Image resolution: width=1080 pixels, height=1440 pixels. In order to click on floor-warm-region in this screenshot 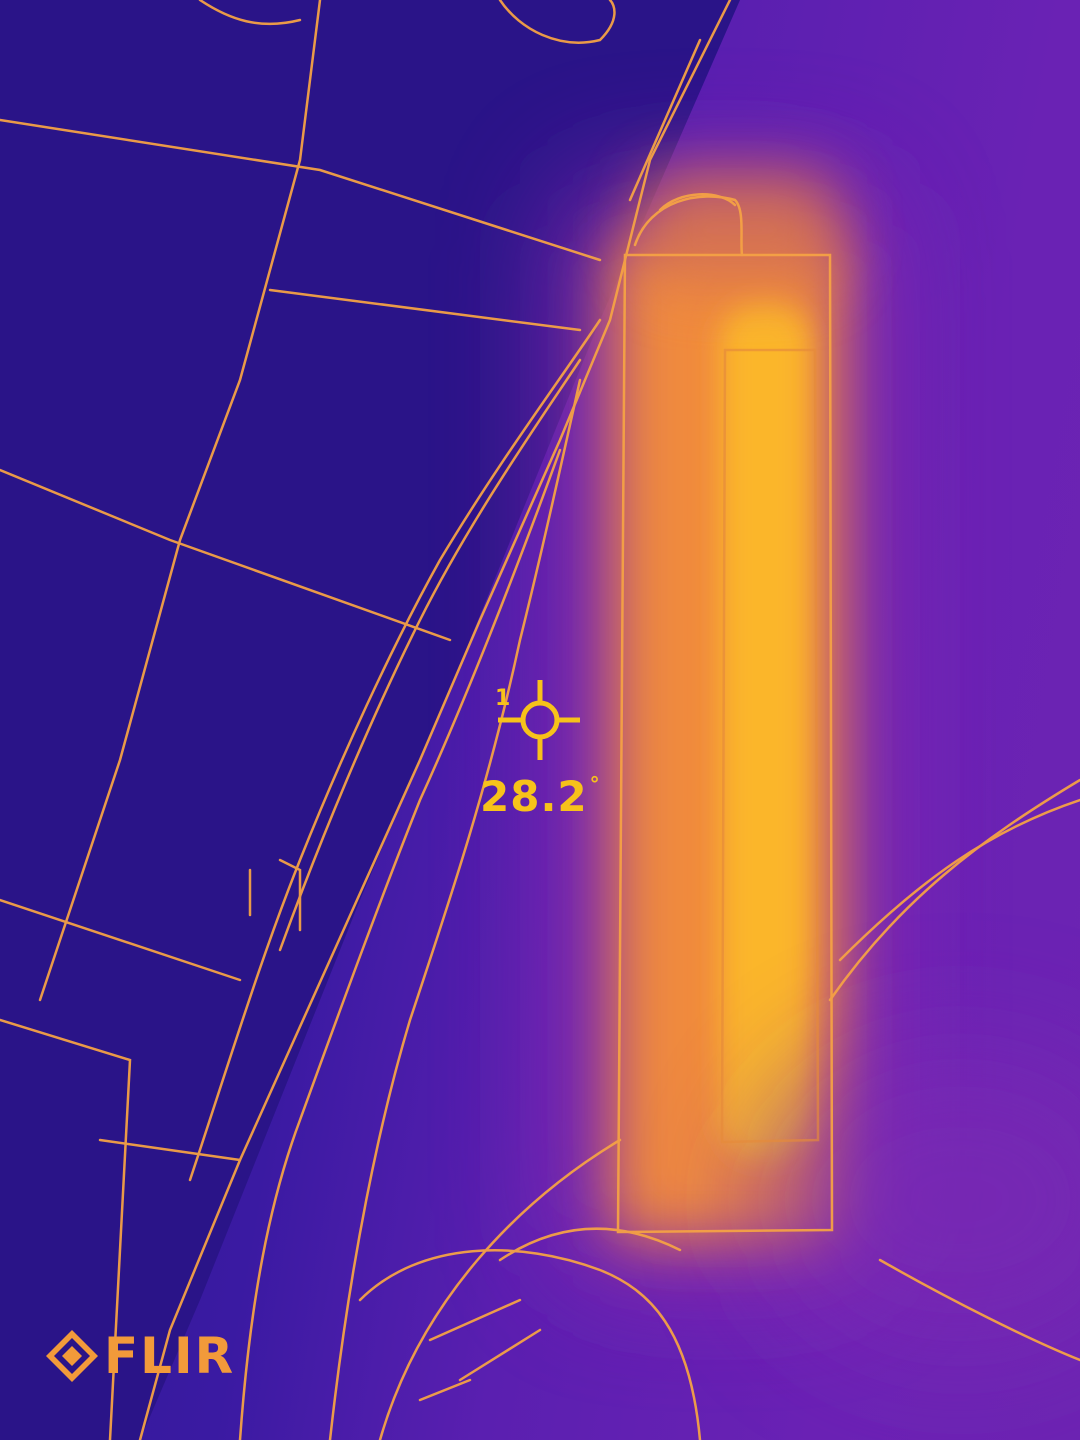, I will do `click(920, 1200)`.